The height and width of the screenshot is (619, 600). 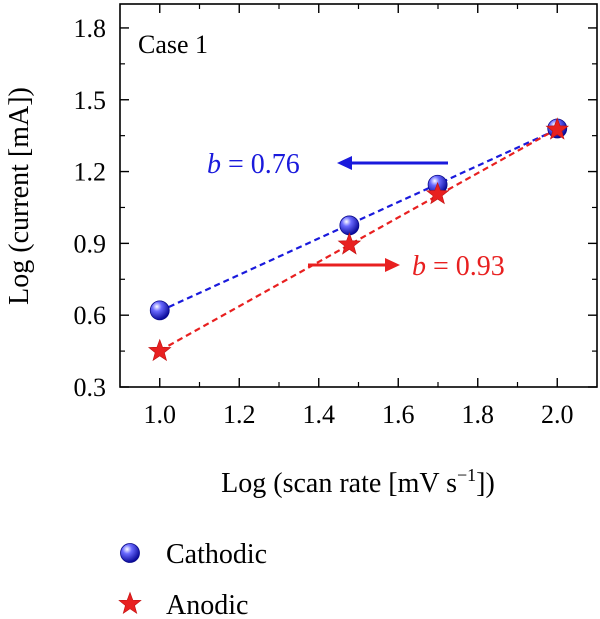 What do you see at coordinates (90, 100) in the screenshot?
I see `y-tick-label: 1.5` at bounding box center [90, 100].